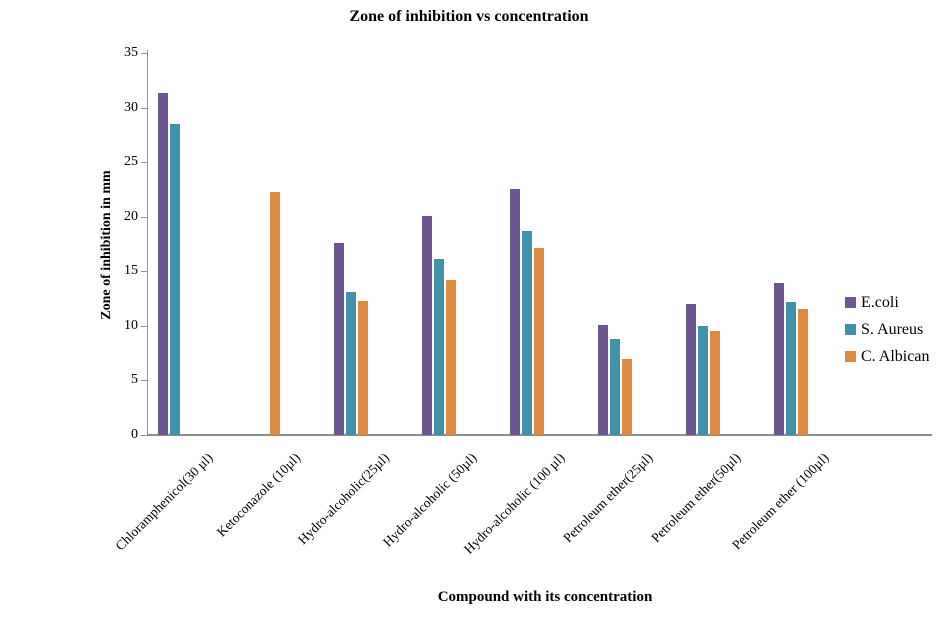 The width and height of the screenshot is (936, 627). I want to click on y-axis-line, so click(147, 242).